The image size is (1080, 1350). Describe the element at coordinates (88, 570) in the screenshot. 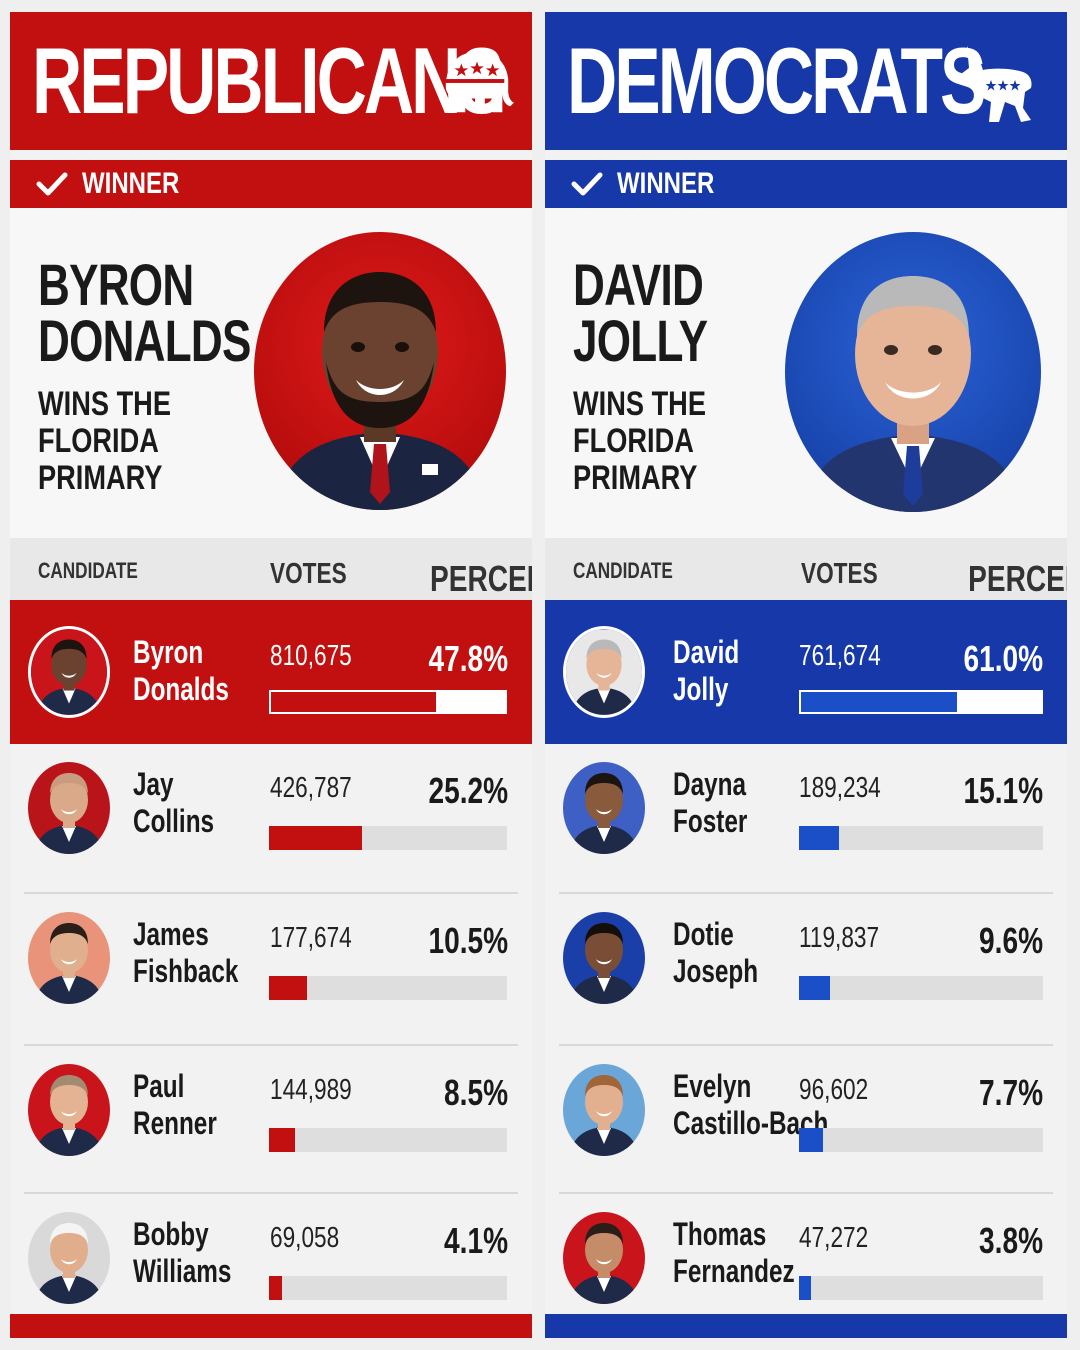

I see `candidate-header: CANDIDATE` at that location.